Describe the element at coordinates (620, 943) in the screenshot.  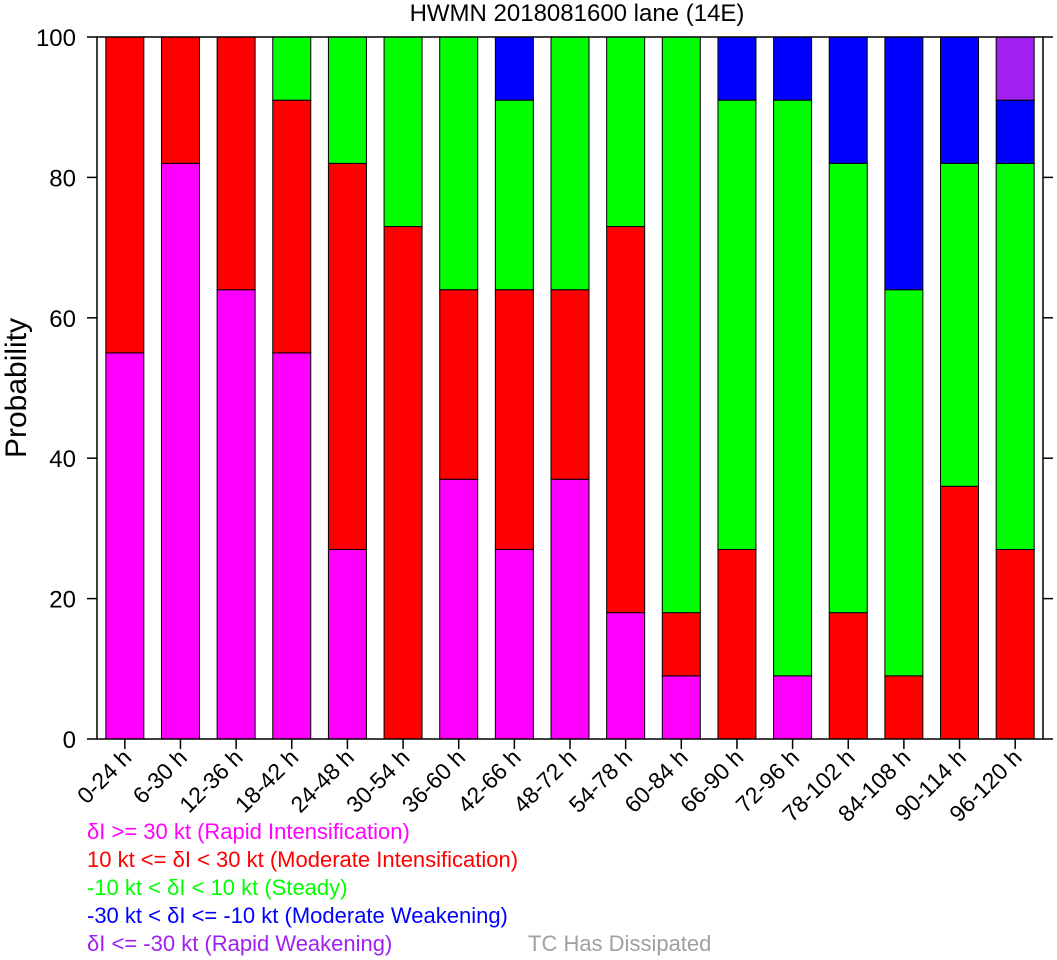
I see `legend-entry: TC Has Dissipated` at that location.